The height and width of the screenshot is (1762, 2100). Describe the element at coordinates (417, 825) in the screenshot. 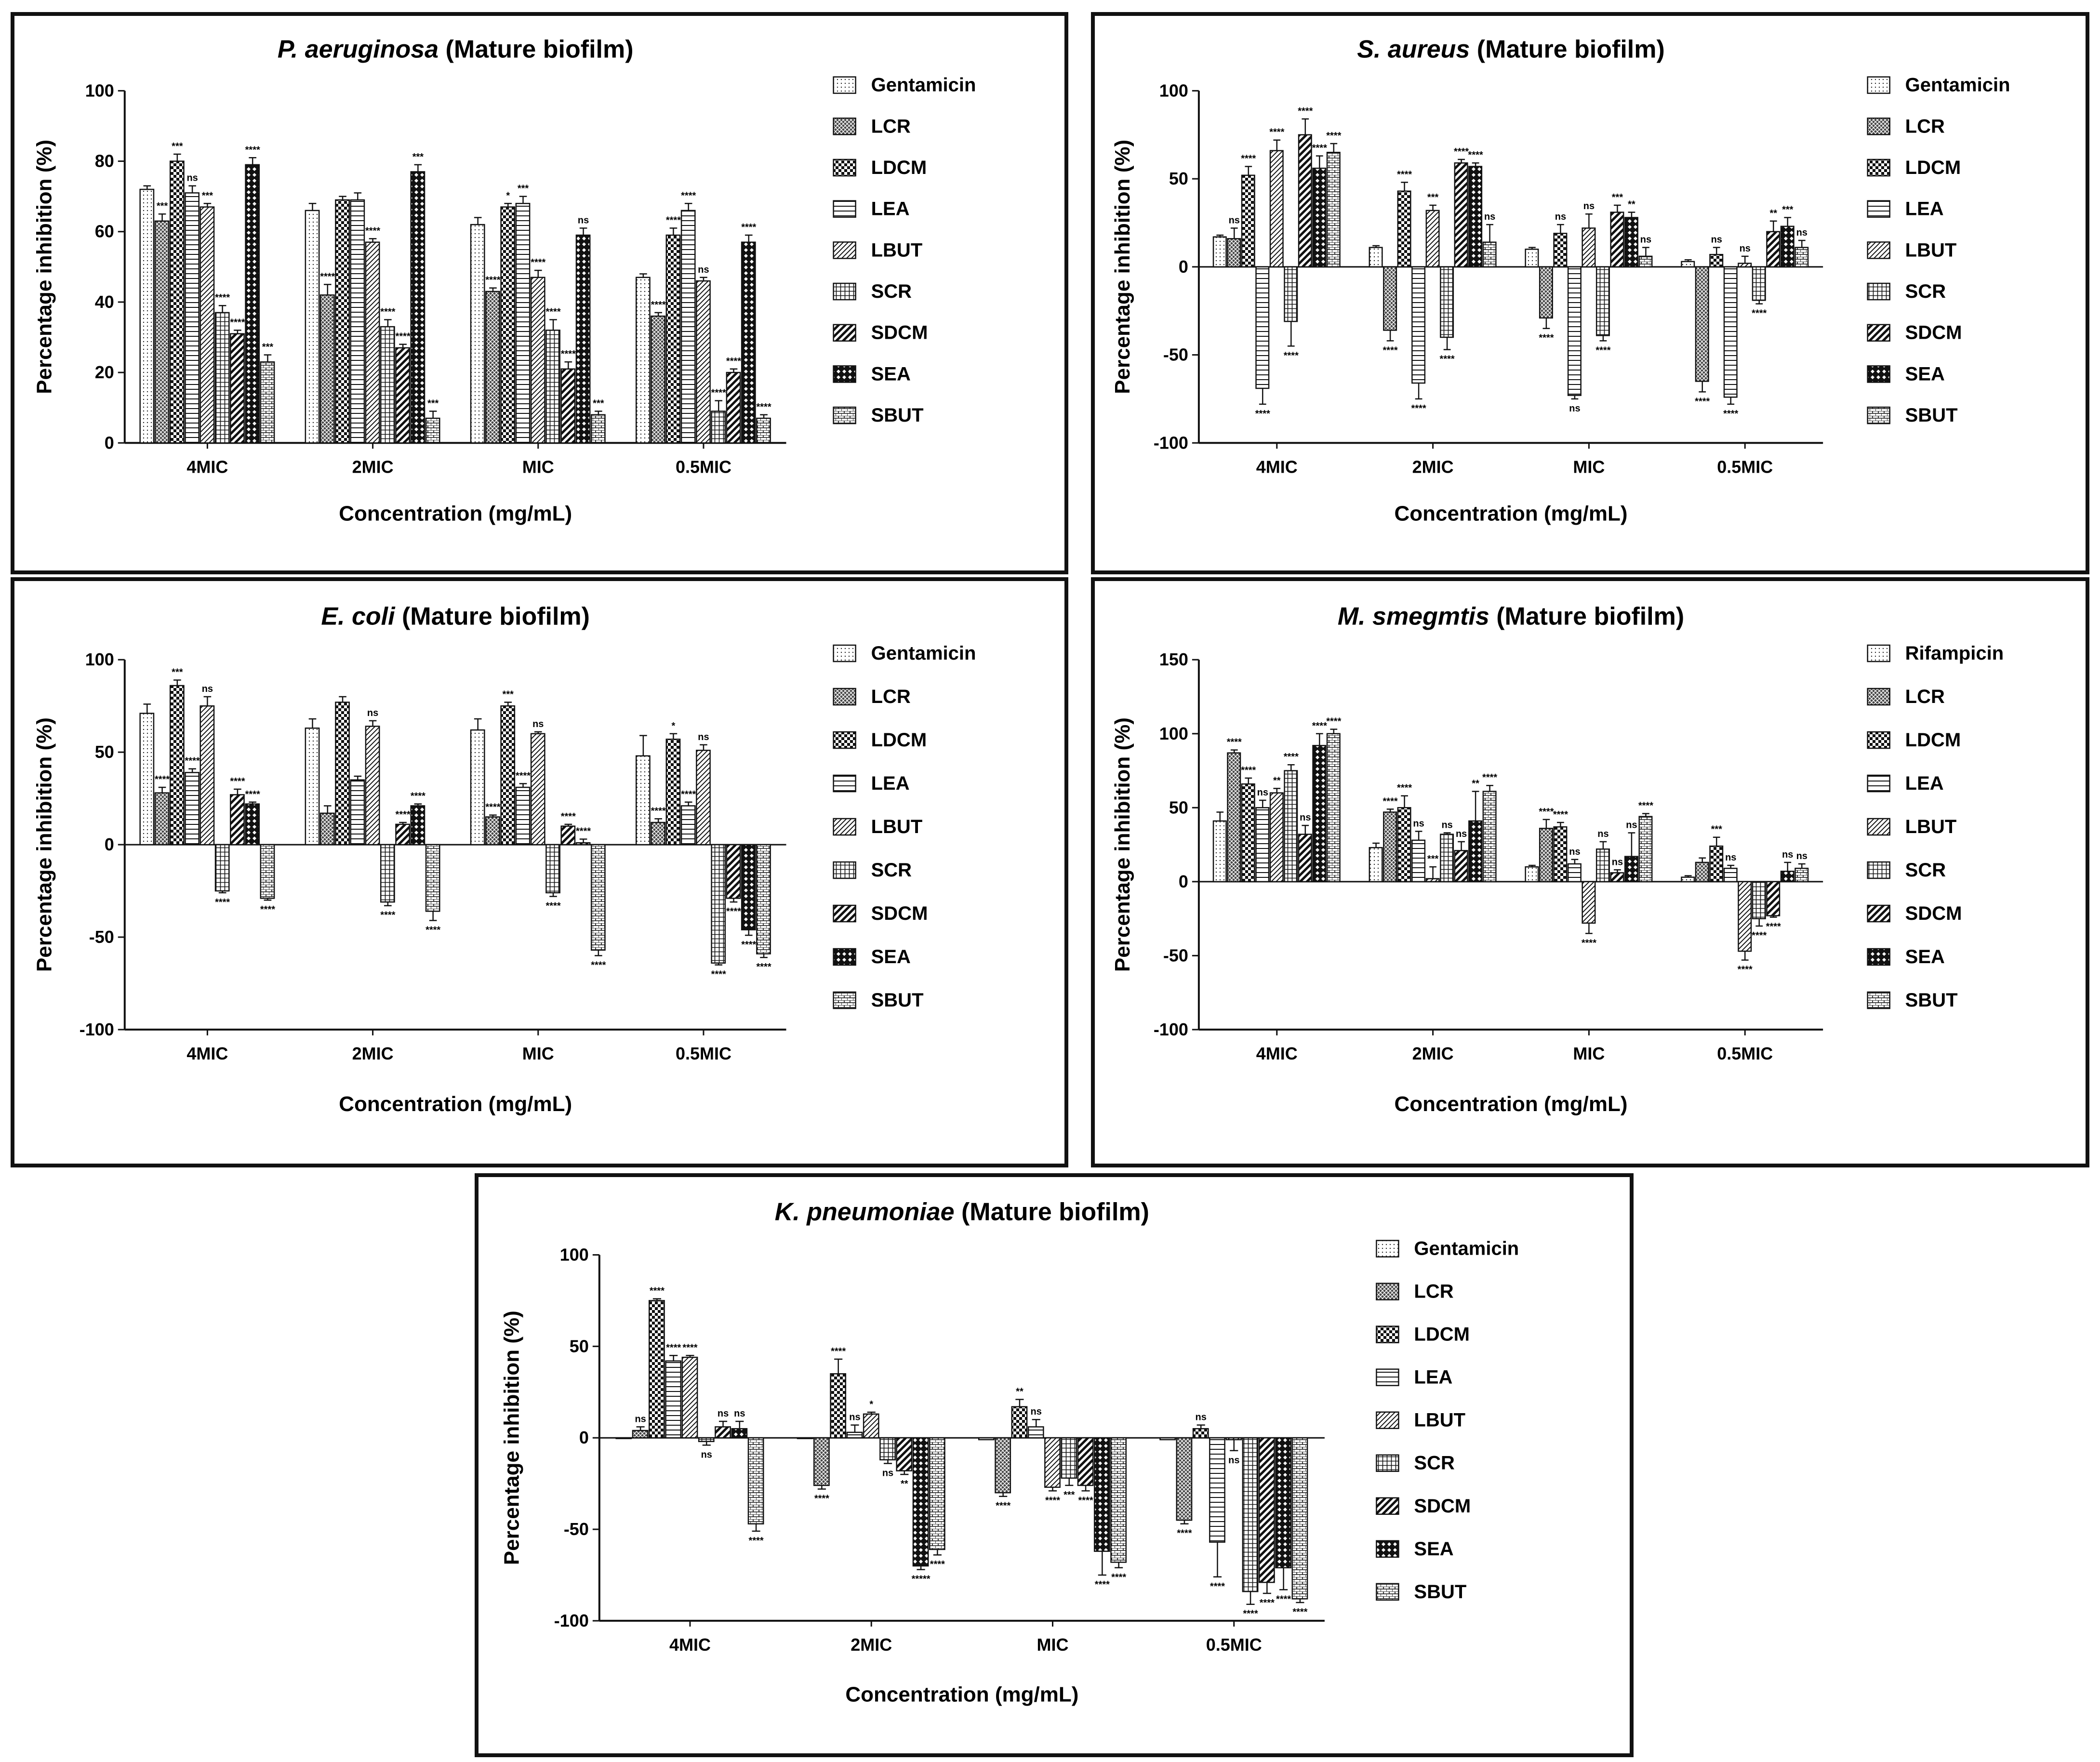

I see `bar-sea-2mic` at that location.